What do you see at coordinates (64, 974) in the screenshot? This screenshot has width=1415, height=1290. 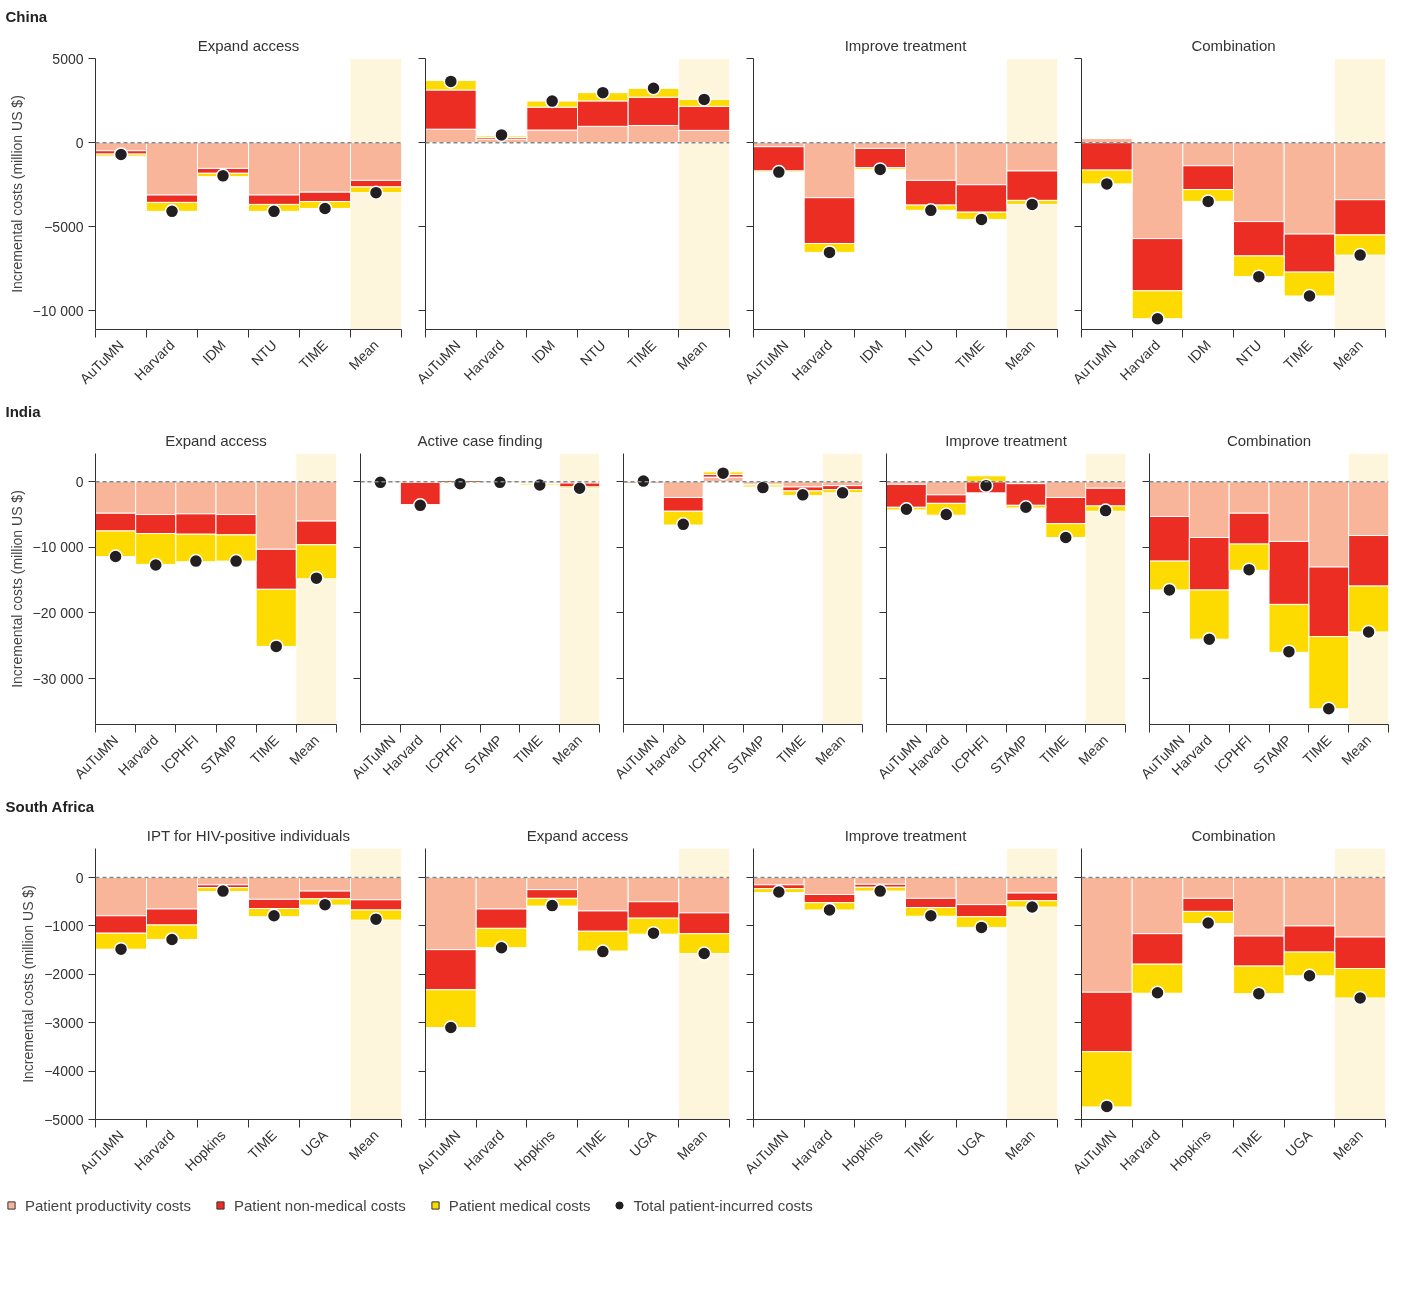 I see `y-tick-label: −2000` at bounding box center [64, 974].